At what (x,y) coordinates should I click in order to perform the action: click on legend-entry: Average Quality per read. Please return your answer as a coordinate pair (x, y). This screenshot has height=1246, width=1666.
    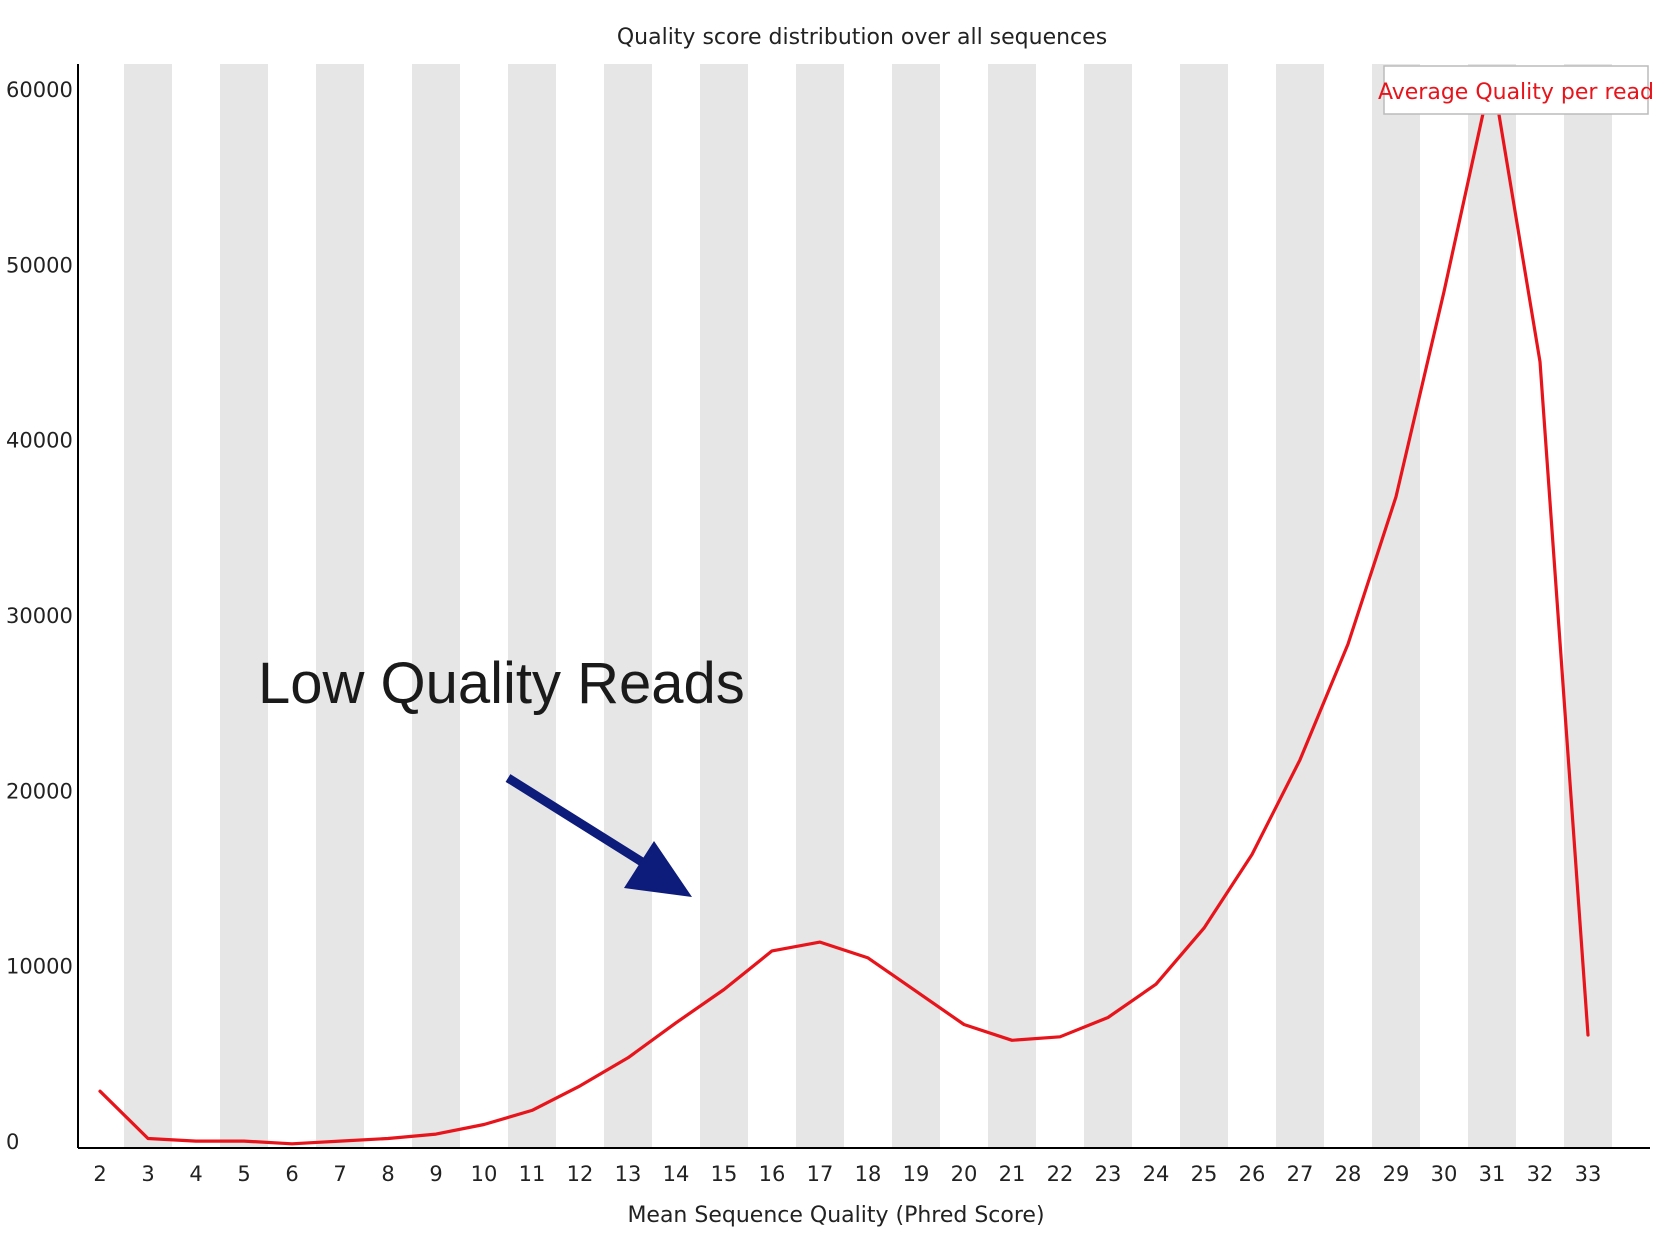
    Looking at the image, I should click on (1516, 92).